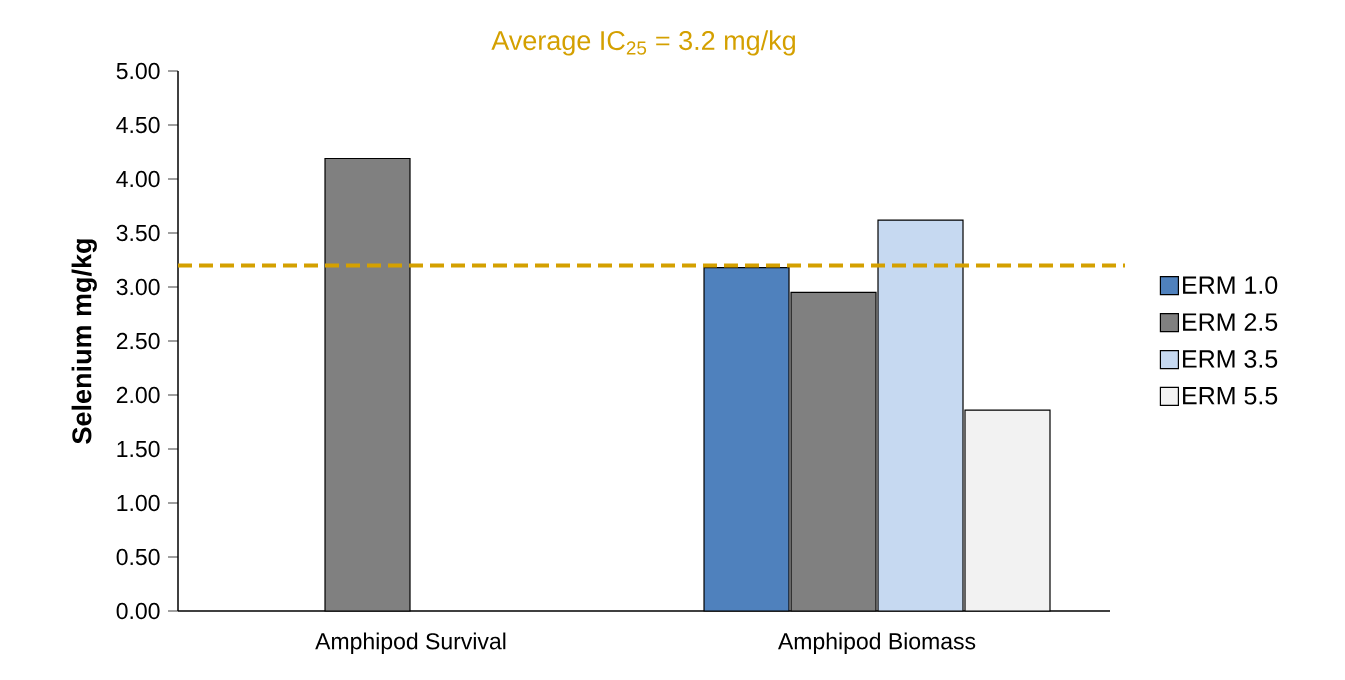 This screenshot has height=680, width=1345. What do you see at coordinates (1230, 396) in the screenshot?
I see `legend-label: ERM 5.5` at bounding box center [1230, 396].